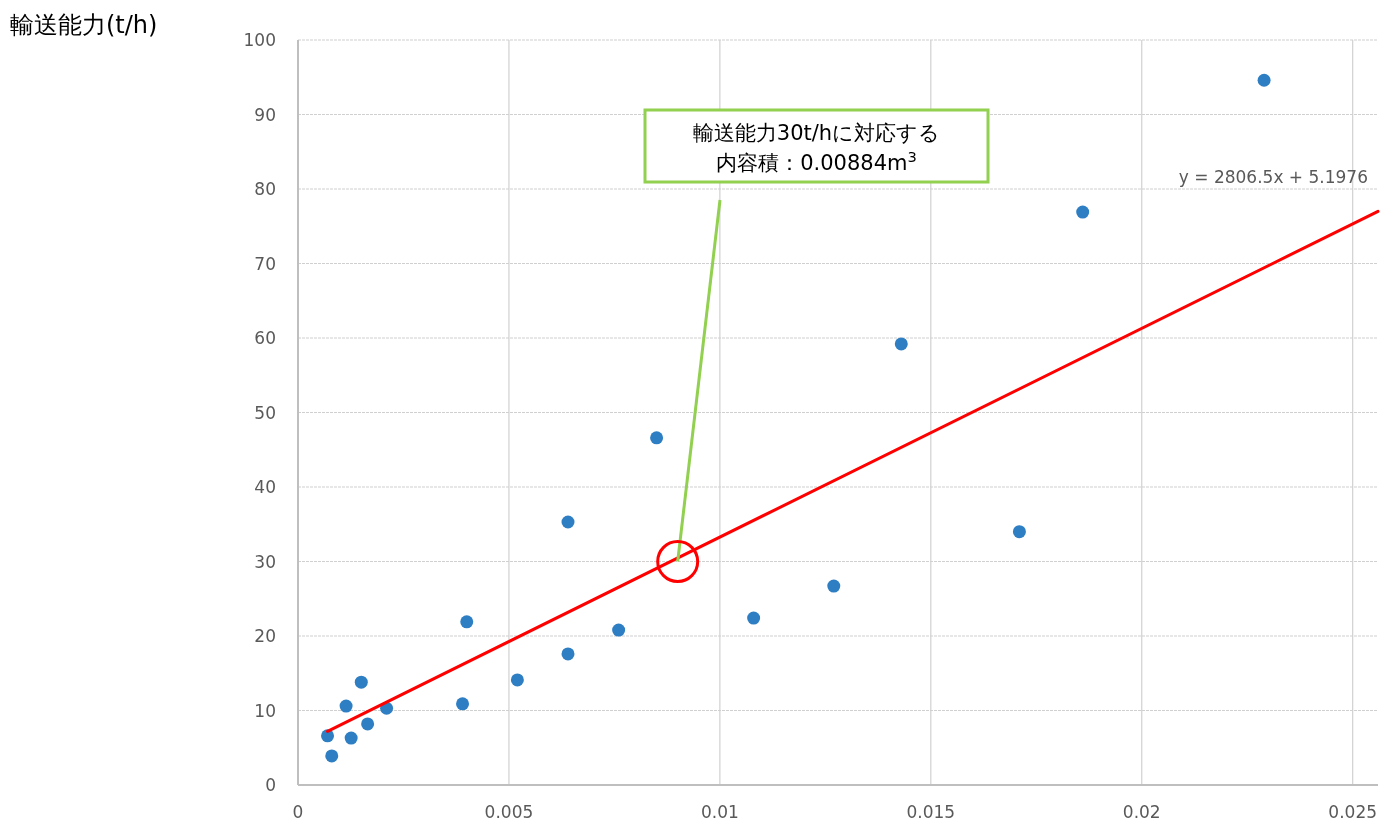 This screenshot has height=826, width=1400. What do you see at coordinates (265, 487) in the screenshot?
I see `y-tick-label: 40` at bounding box center [265, 487].